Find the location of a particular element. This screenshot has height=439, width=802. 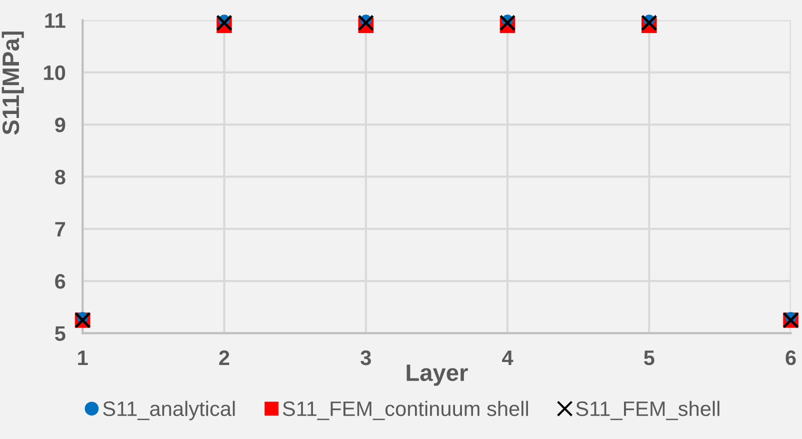

x-tick-label: 4 is located at coordinates (508, 357).